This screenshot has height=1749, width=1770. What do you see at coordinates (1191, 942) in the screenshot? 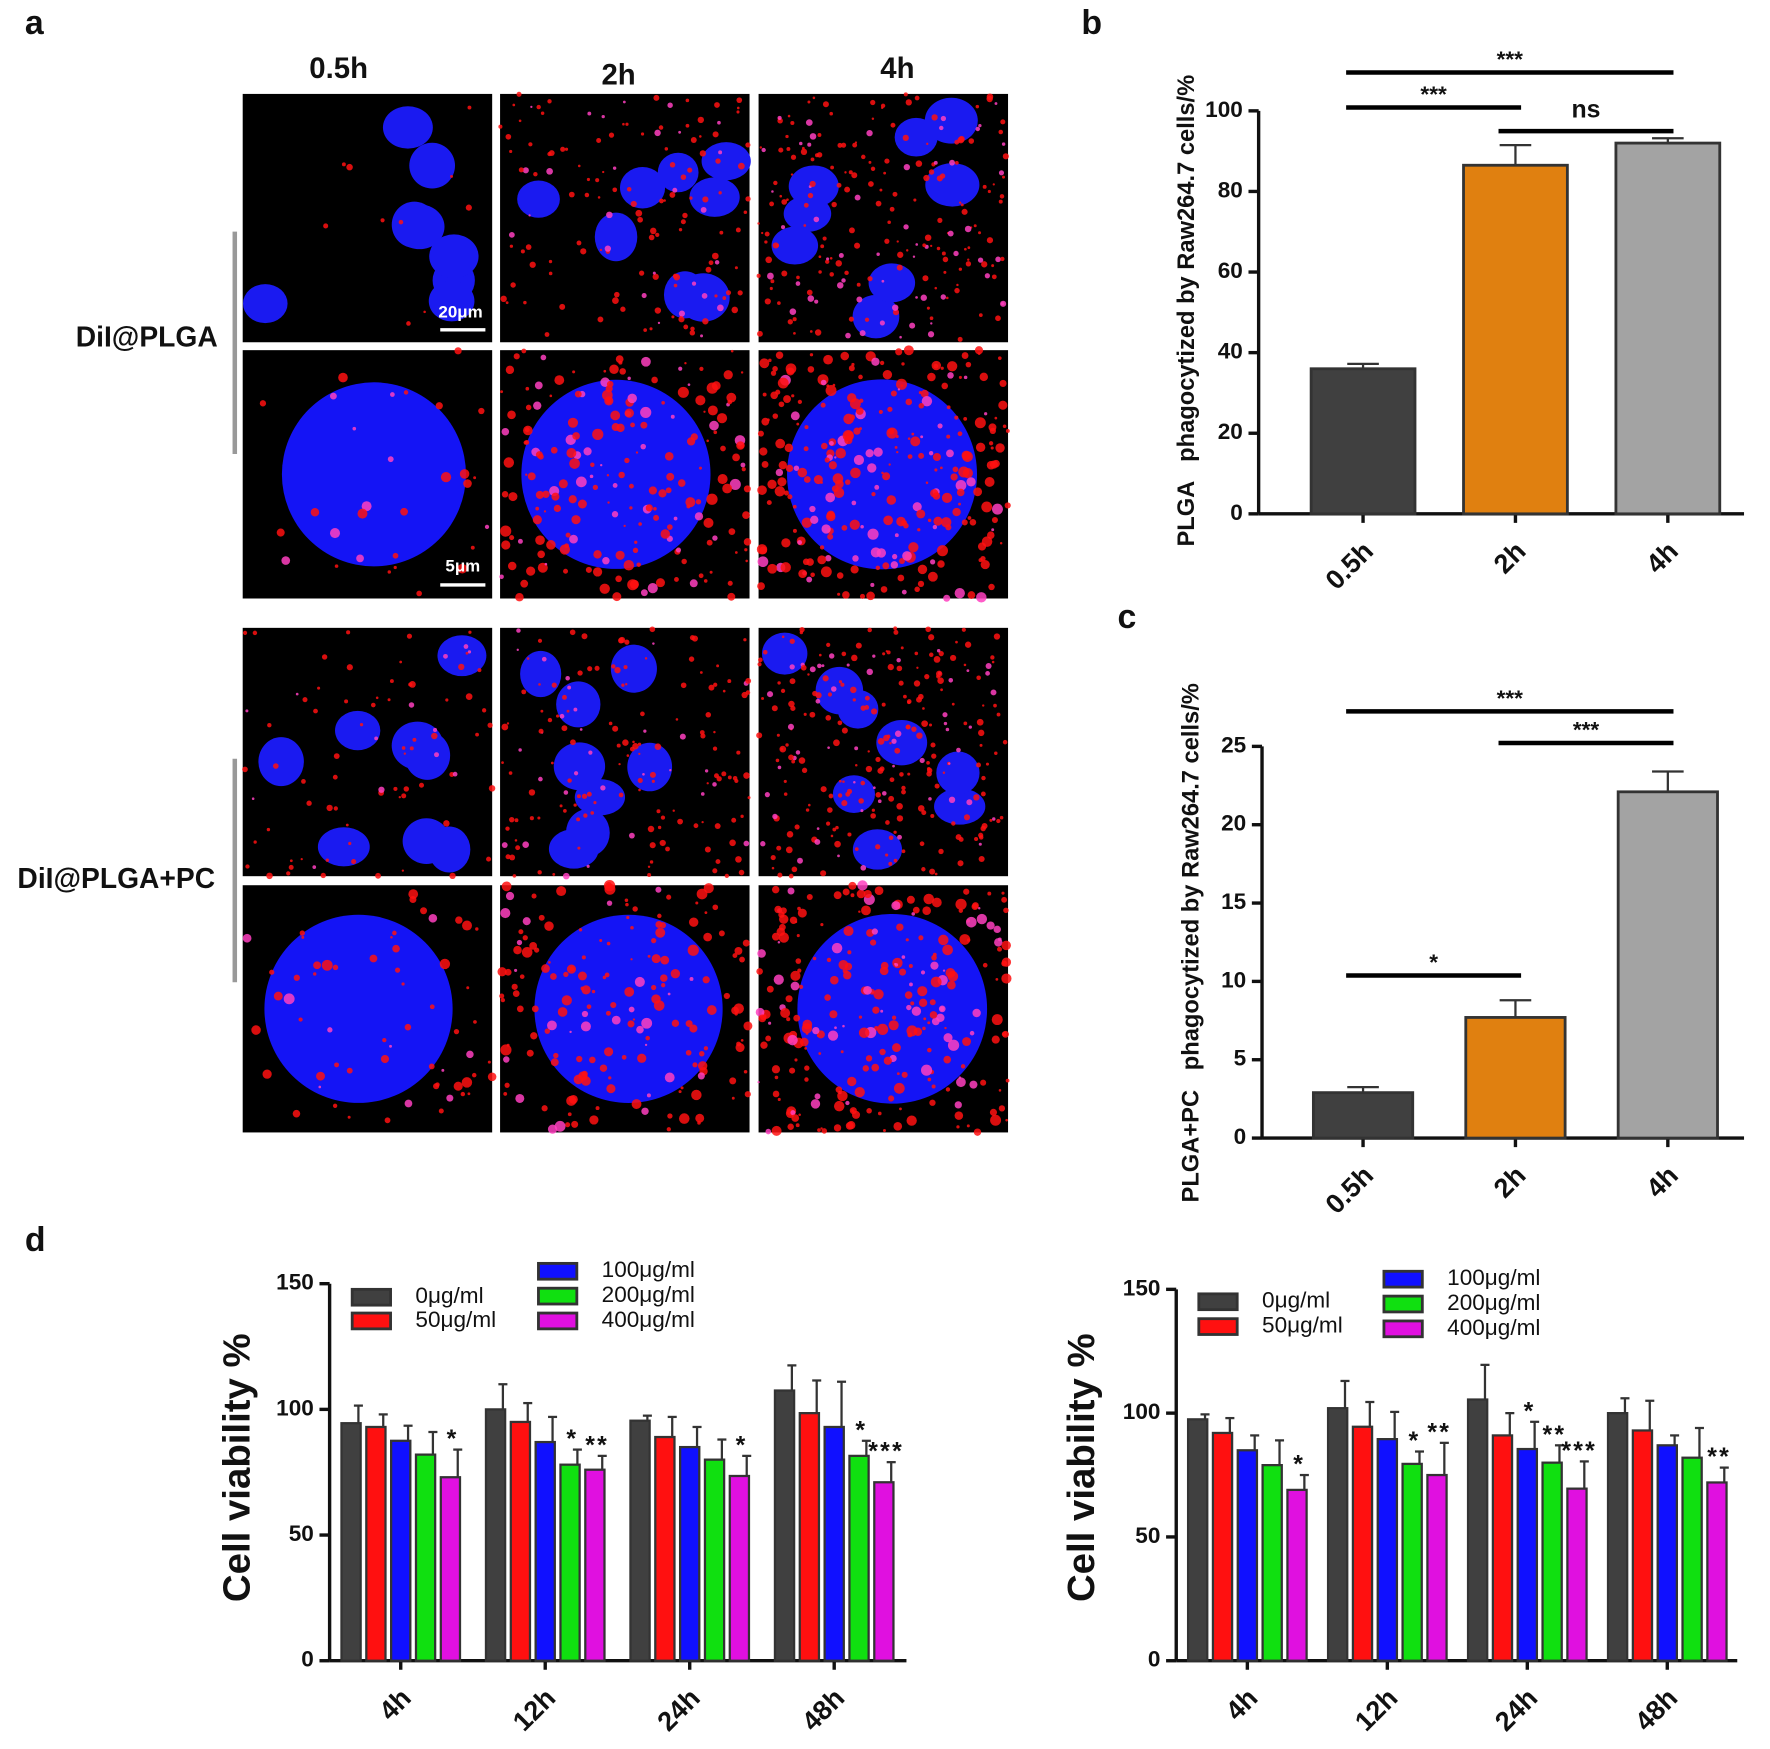
I see `y-axis-label: PLGA+PC phagocytized by Raw264.7 cells/%` at bounding box center [1191, 942].